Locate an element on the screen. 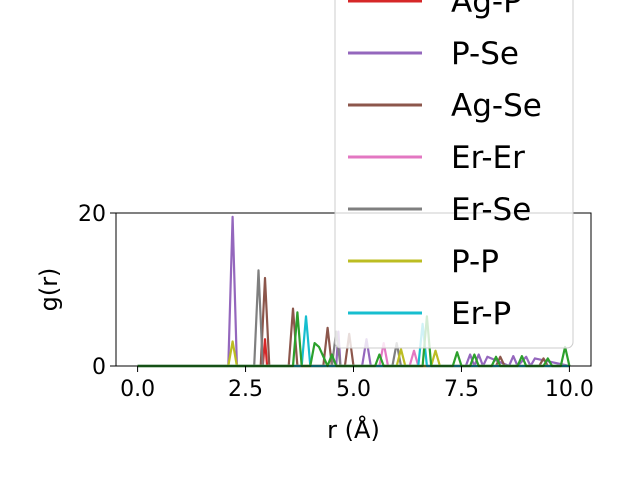 The image size is (640, 480). legend-label: Ag-Se is located at coordinates (496, 106).